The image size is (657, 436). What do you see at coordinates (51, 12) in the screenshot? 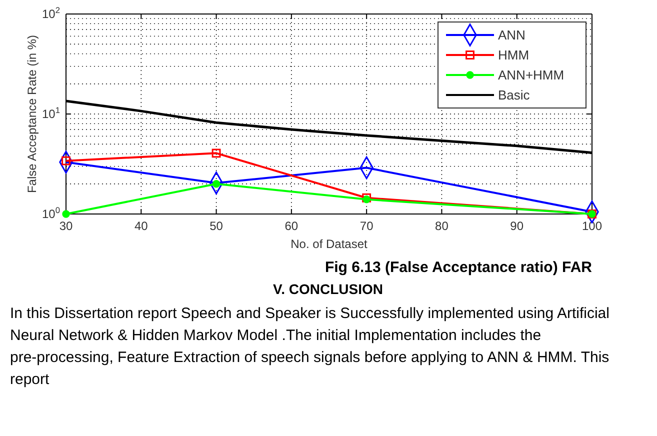
I see `y-tick-label: 10$^{2}$` at bounding box center [51, 12].